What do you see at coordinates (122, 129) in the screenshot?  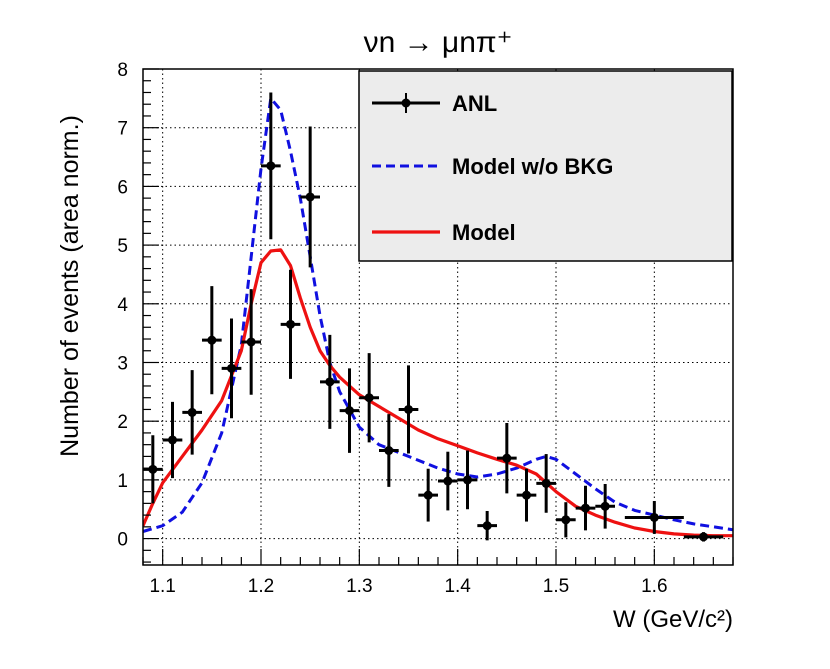 I see `y-tick-label: 7` at bounding box center [122, 129].